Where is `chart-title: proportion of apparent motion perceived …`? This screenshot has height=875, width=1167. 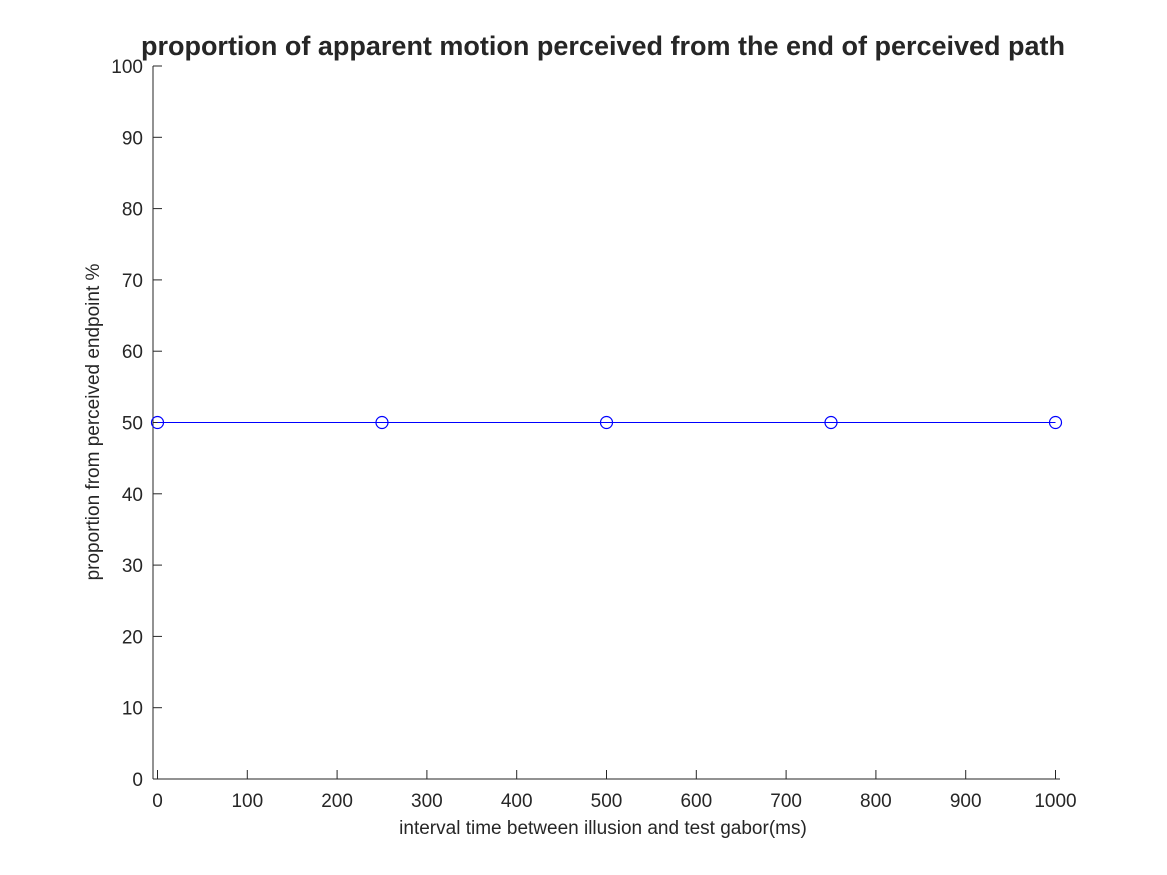 chart-title: proportion of apparent motion perceived … is located at coordinates (603, 46).